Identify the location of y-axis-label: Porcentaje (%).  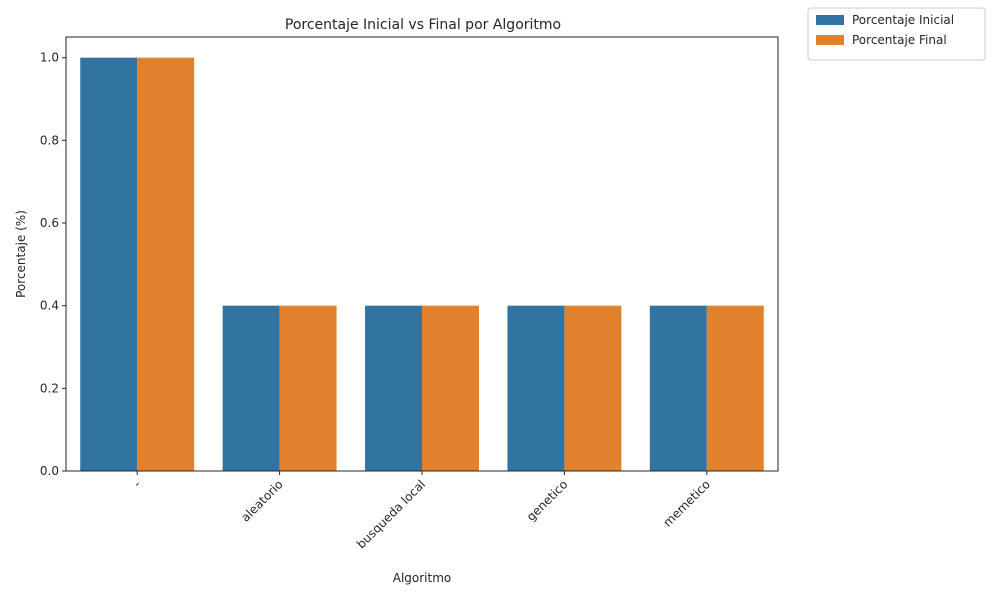
(21, 254).